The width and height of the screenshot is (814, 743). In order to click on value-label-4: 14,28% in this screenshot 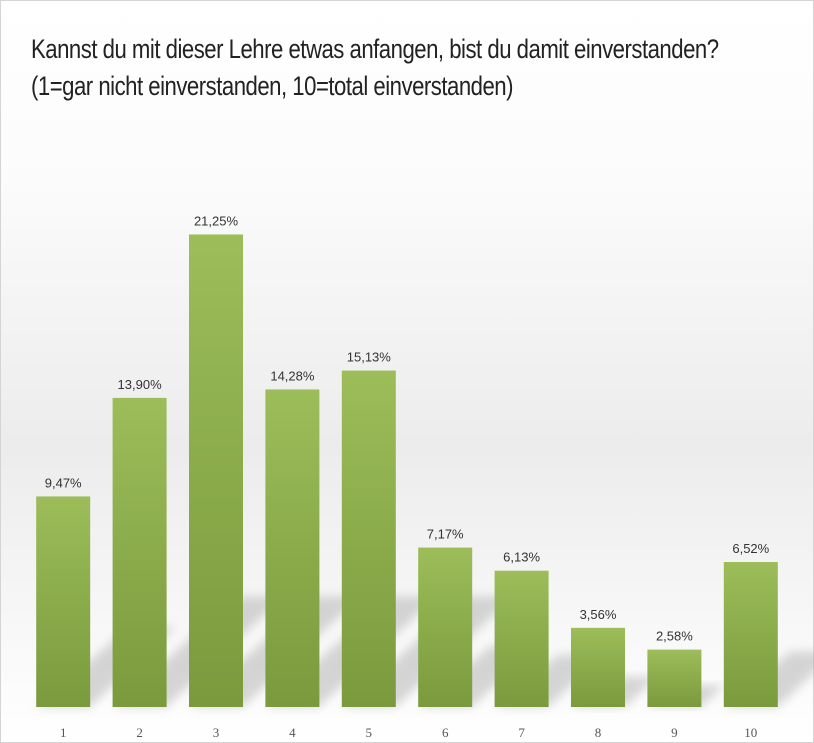, I will do `click(292, 375)`.